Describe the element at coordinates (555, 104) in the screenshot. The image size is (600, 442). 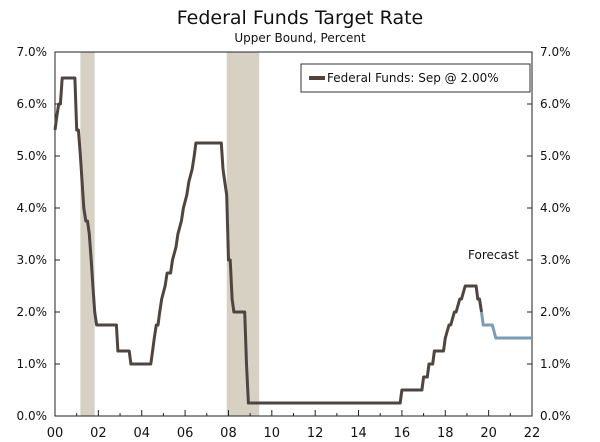
I see `y-tick-label-right: 6.0%` at that location.